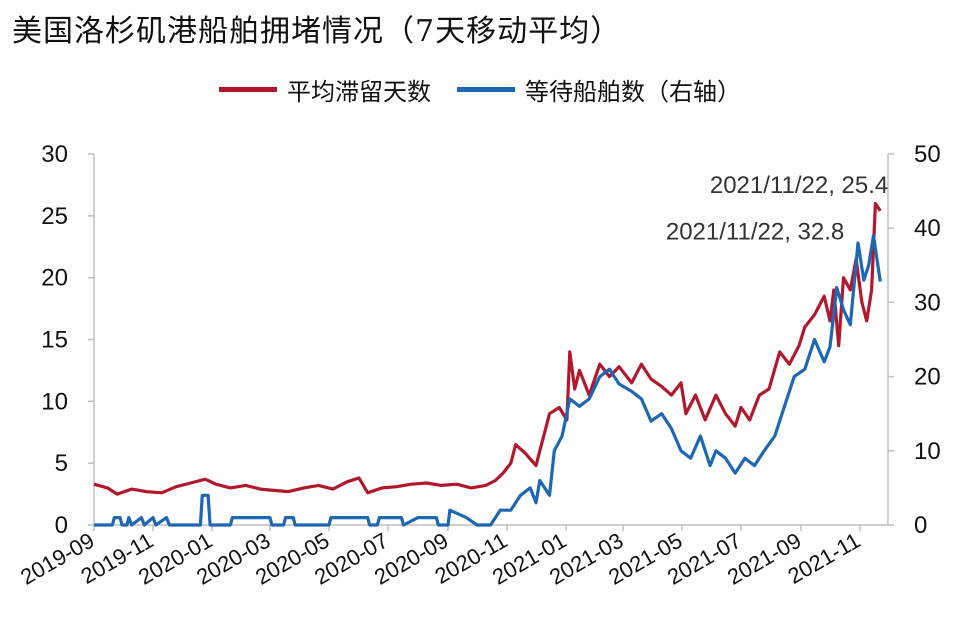 The width and height of the screenshot is (960, 644). Describe the element at coordinates (486, 89) in the screenshot. I see `legend-swatch-waiting-ships` at that location.